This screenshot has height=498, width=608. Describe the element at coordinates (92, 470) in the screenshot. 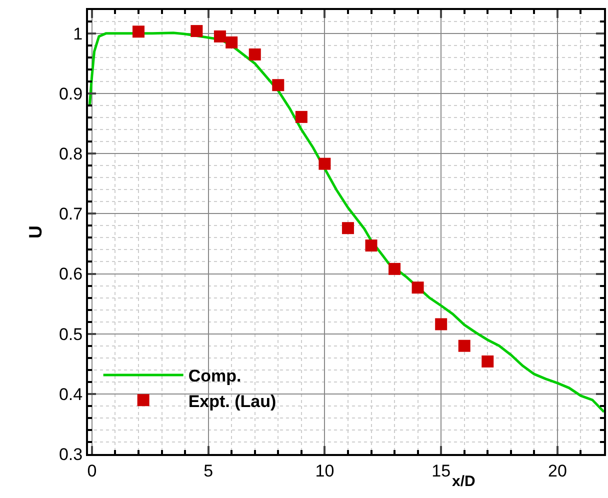

I see `x-tick-label: 0` at that location.